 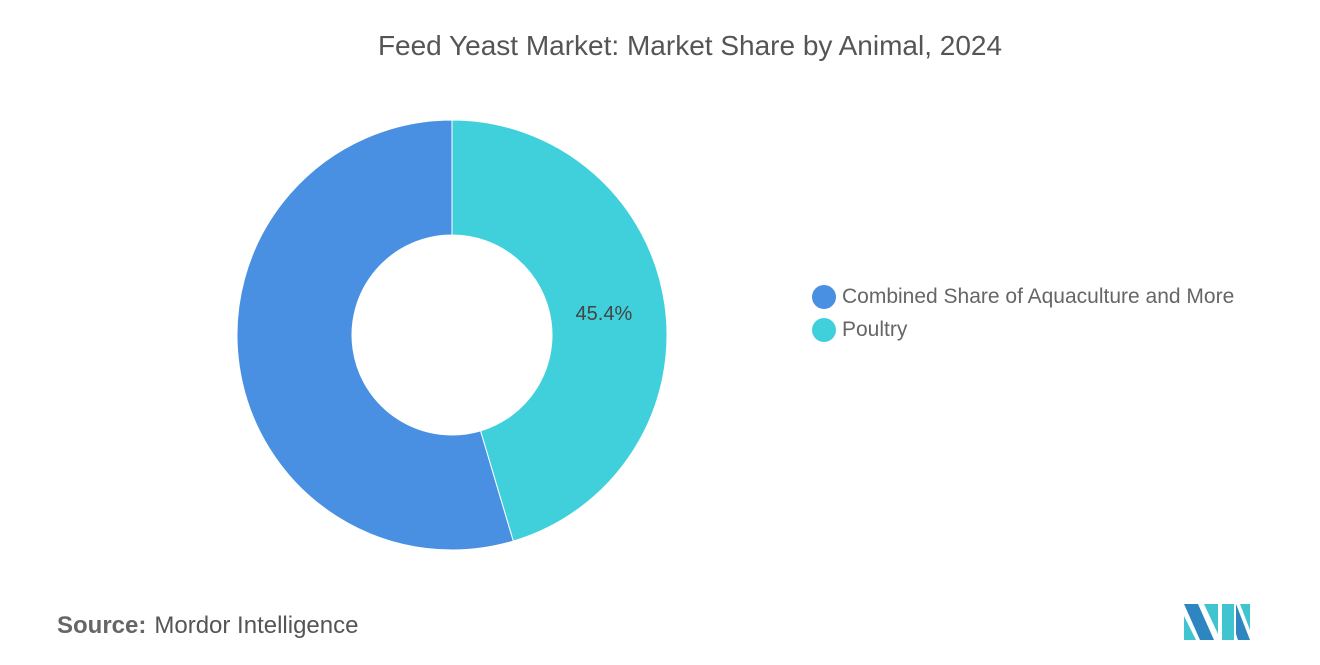 I want to click on mordor-intelligence-logo, so click(x=1217, y=622).